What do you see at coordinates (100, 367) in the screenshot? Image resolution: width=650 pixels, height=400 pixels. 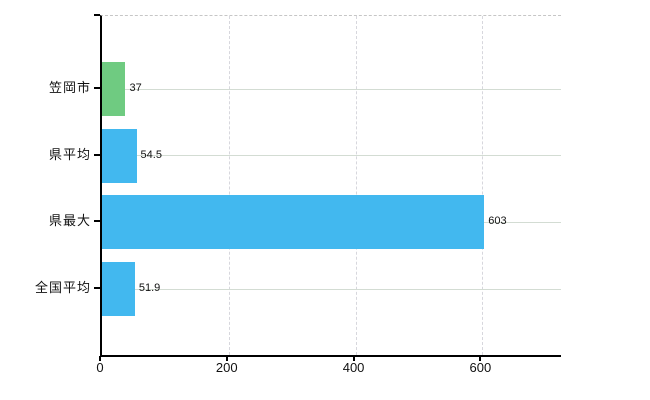 I see `x-axis-tick-label: 0` at bounding box center [100, 367].